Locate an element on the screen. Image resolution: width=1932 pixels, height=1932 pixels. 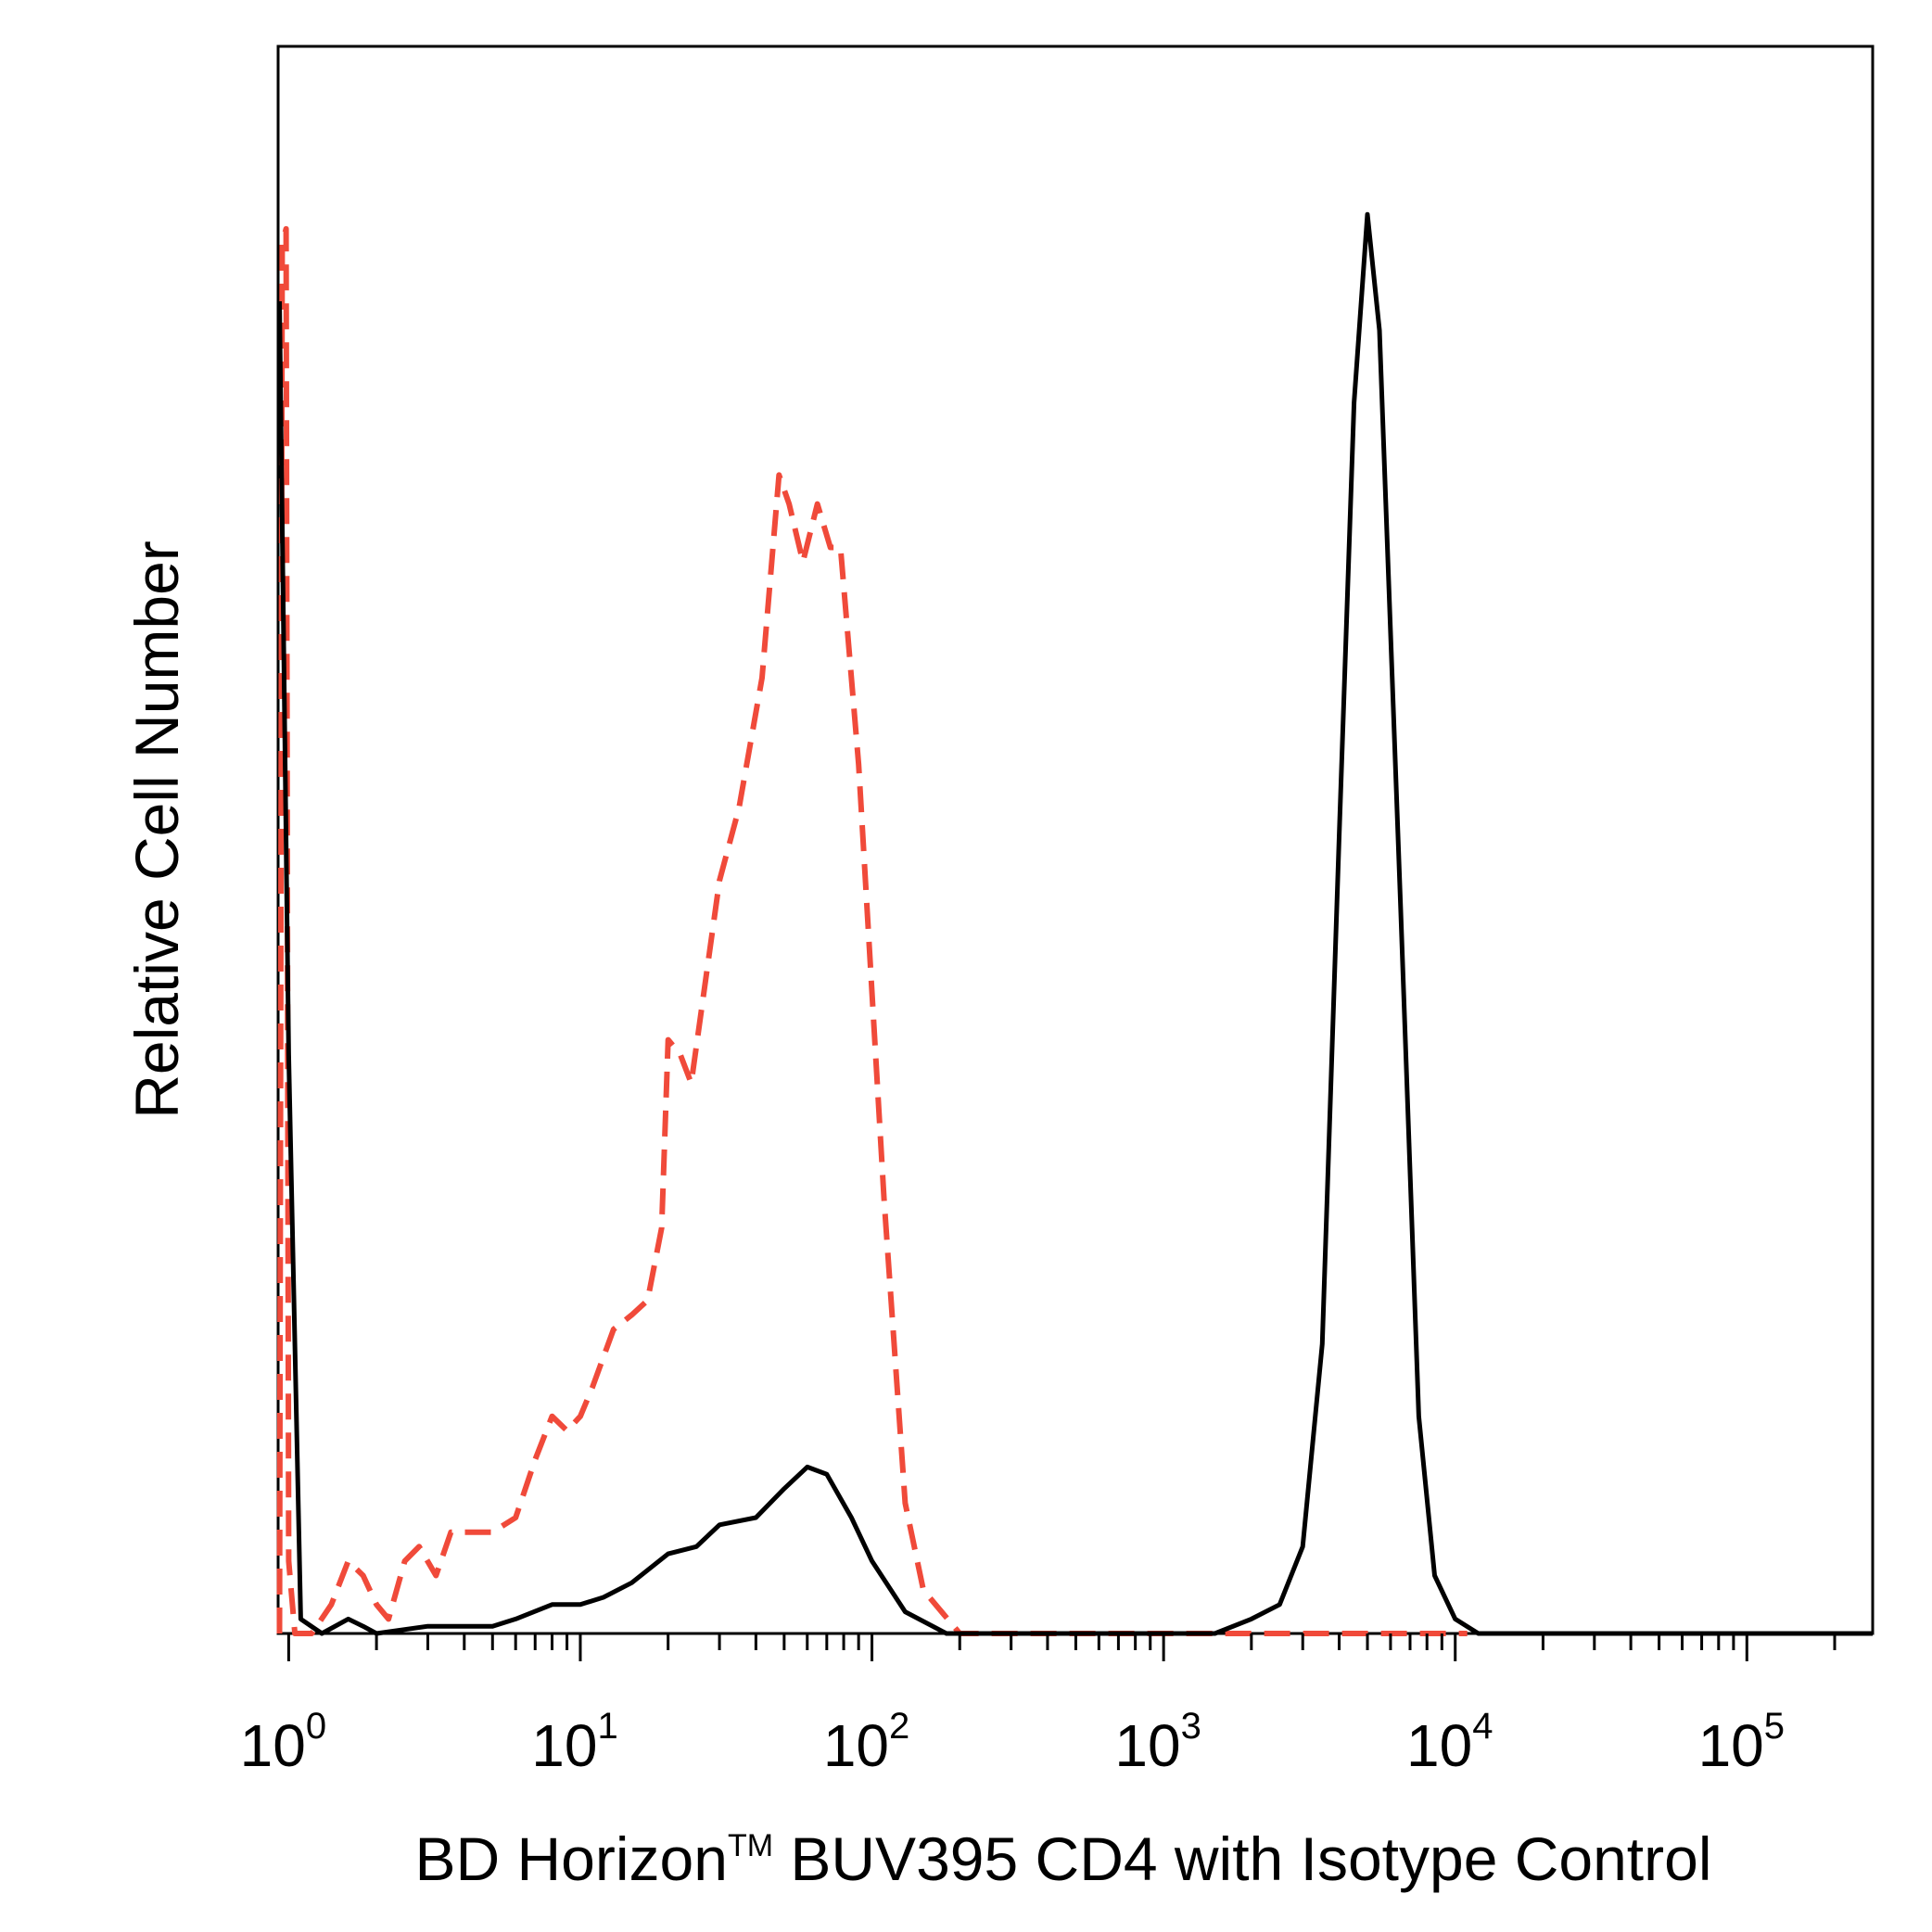
x-tick-label-exponent: 2 is located at coordinates (899, 1726).